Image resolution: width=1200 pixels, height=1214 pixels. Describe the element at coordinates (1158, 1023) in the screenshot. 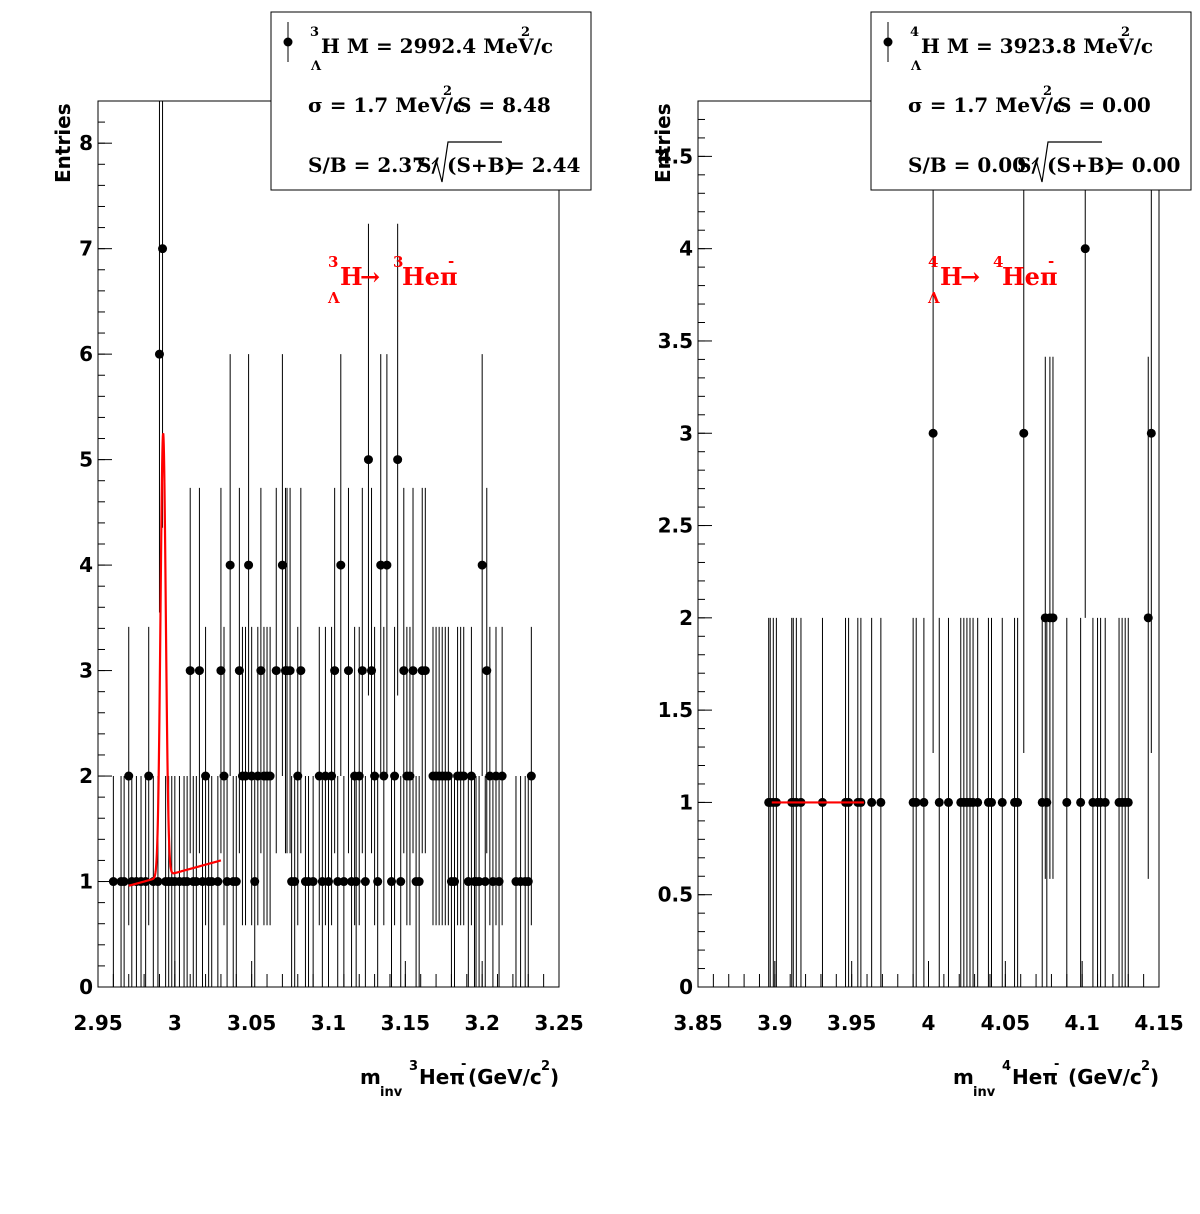

I see `right-xtick-label: 4.15` at that location.